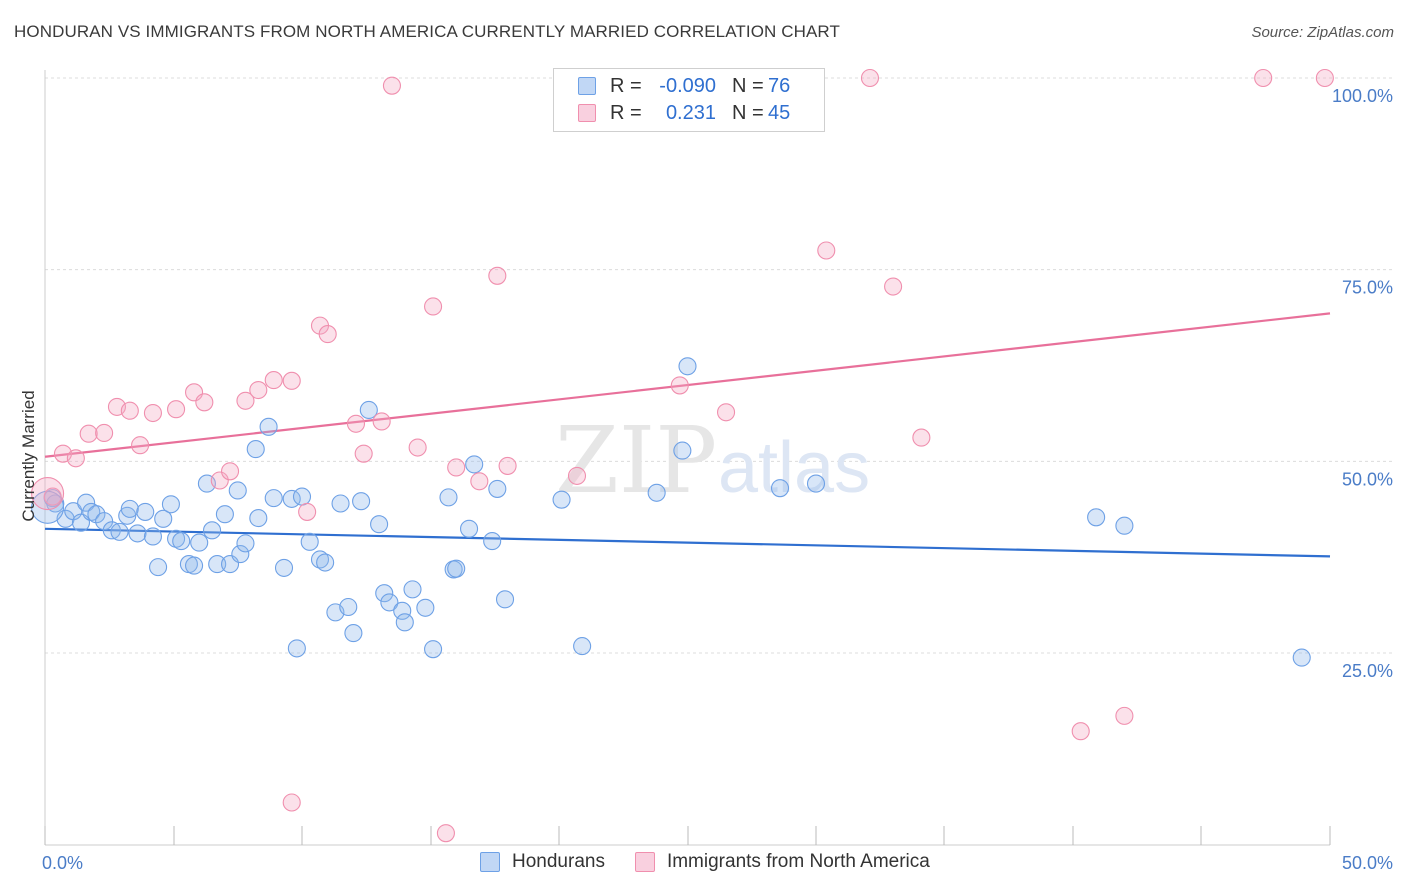 This screenshot has width=1406, height=892. I want to click on trend-line-immigrants, so click(687, 385).